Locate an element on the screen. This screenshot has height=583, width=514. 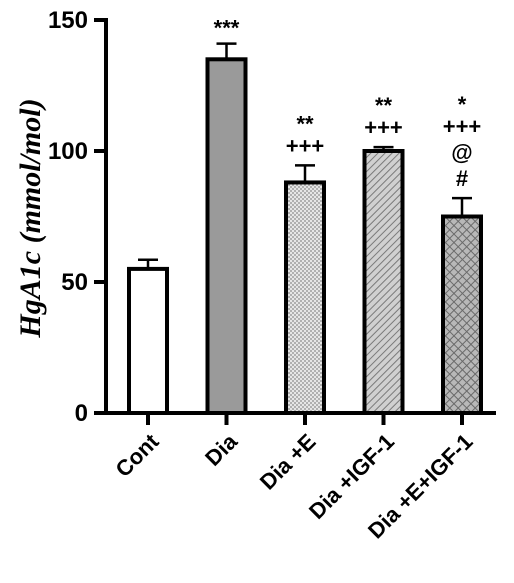
y-axis-label: HgA1c (mmol/mol) is located at coordinates (30, 218).